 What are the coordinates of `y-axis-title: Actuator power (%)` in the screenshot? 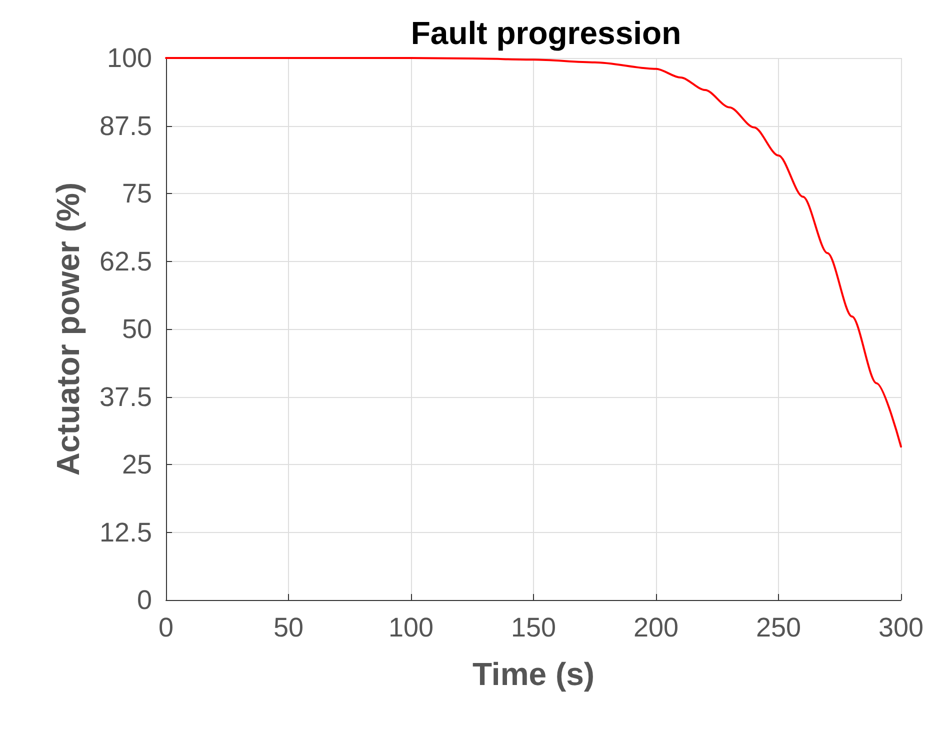 It's located at (68, 329).